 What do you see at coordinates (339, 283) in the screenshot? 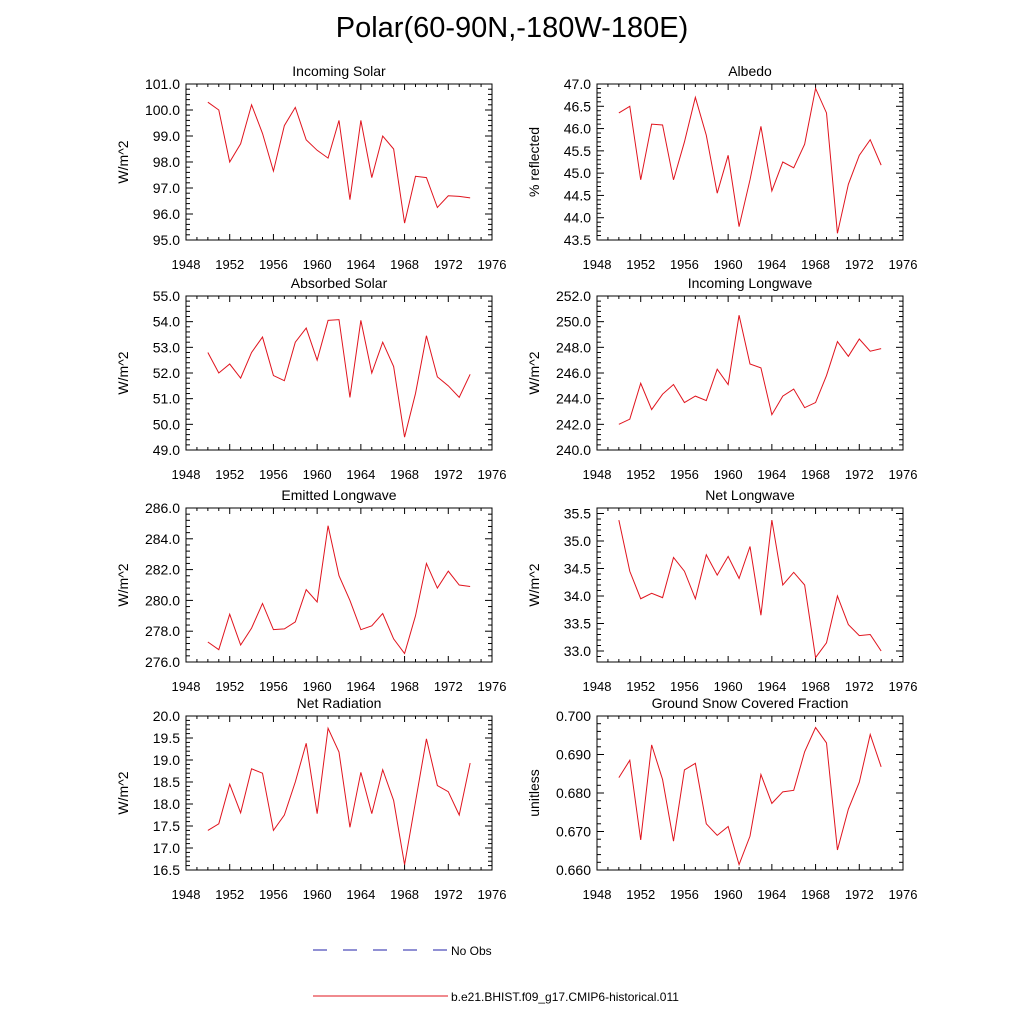
I see `panel-title: Absorbed Solar` at bounding box center [339, 283].